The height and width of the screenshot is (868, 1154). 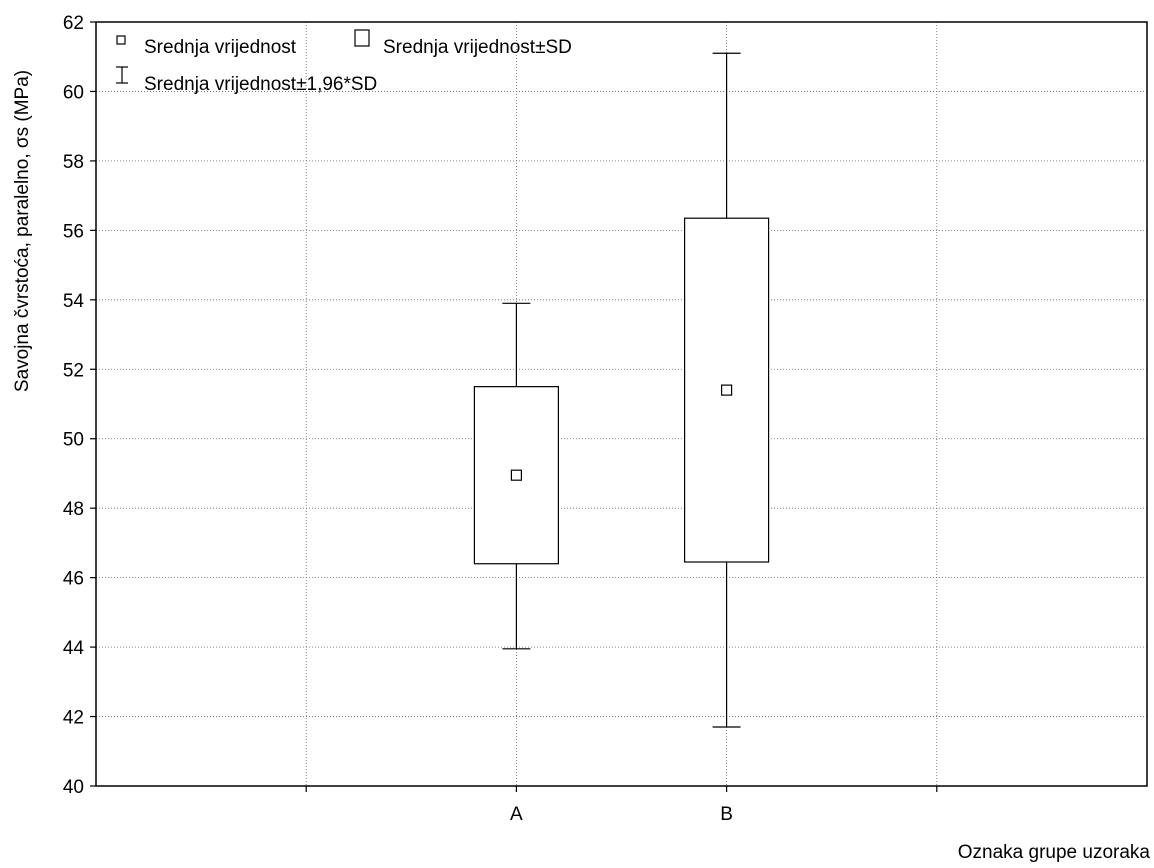 What do you see at coordinates (73, 579) in the screenshot?
I see `y-tick-label: 46` at bounding box center [73, 579].